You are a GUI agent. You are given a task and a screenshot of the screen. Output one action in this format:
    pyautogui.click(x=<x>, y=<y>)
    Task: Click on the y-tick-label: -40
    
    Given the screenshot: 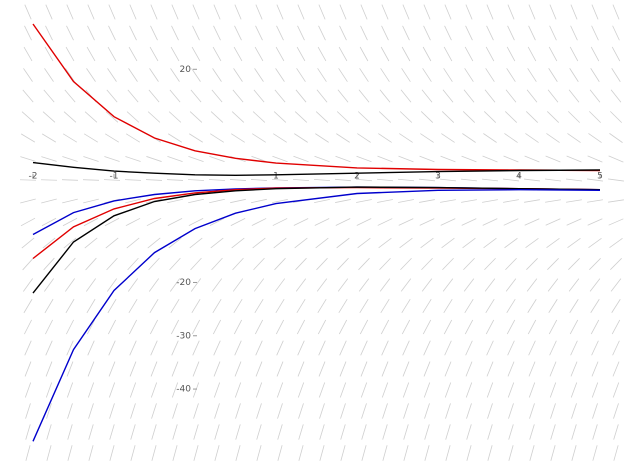 What is the action you would take?
    pyautogui.click(x=183, y=390)
    